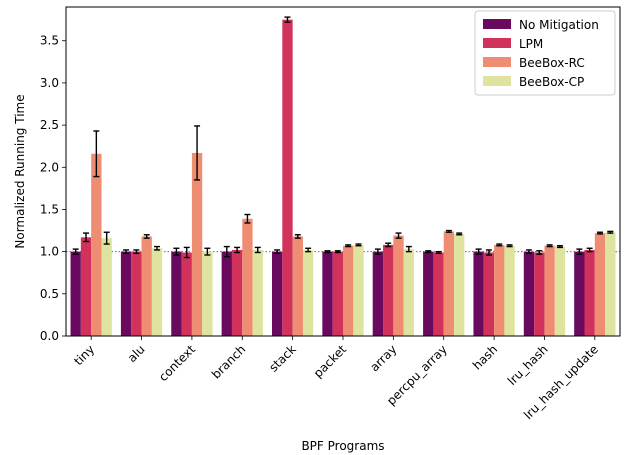 The image size is (628, 455). Describe the element at coordinates (207, 293) in the screenshot. I see `bar-beebox-cp-context` at that location.